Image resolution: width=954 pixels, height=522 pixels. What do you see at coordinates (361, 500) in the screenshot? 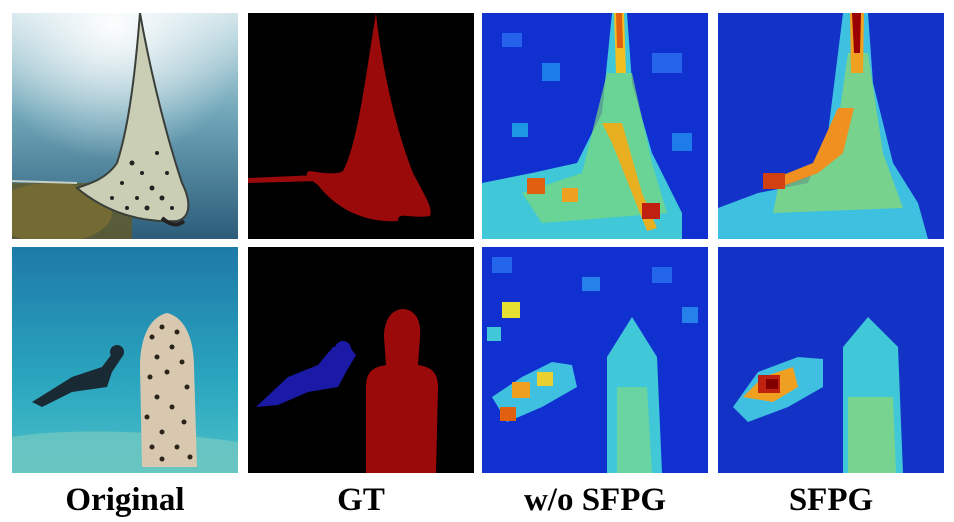
I see `column-label-gt: GT` at bounding box center [361, 500].